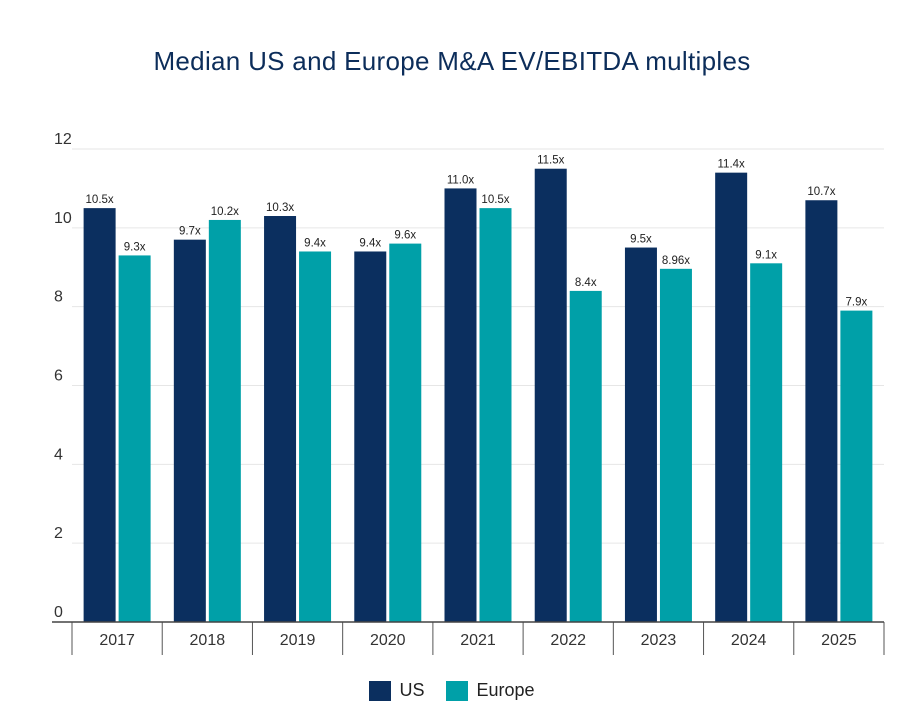  What do you see at coordinates (388, 640) in the screenshot?
I see `x-tick-label: 2020` at bounding box center [388, 640].